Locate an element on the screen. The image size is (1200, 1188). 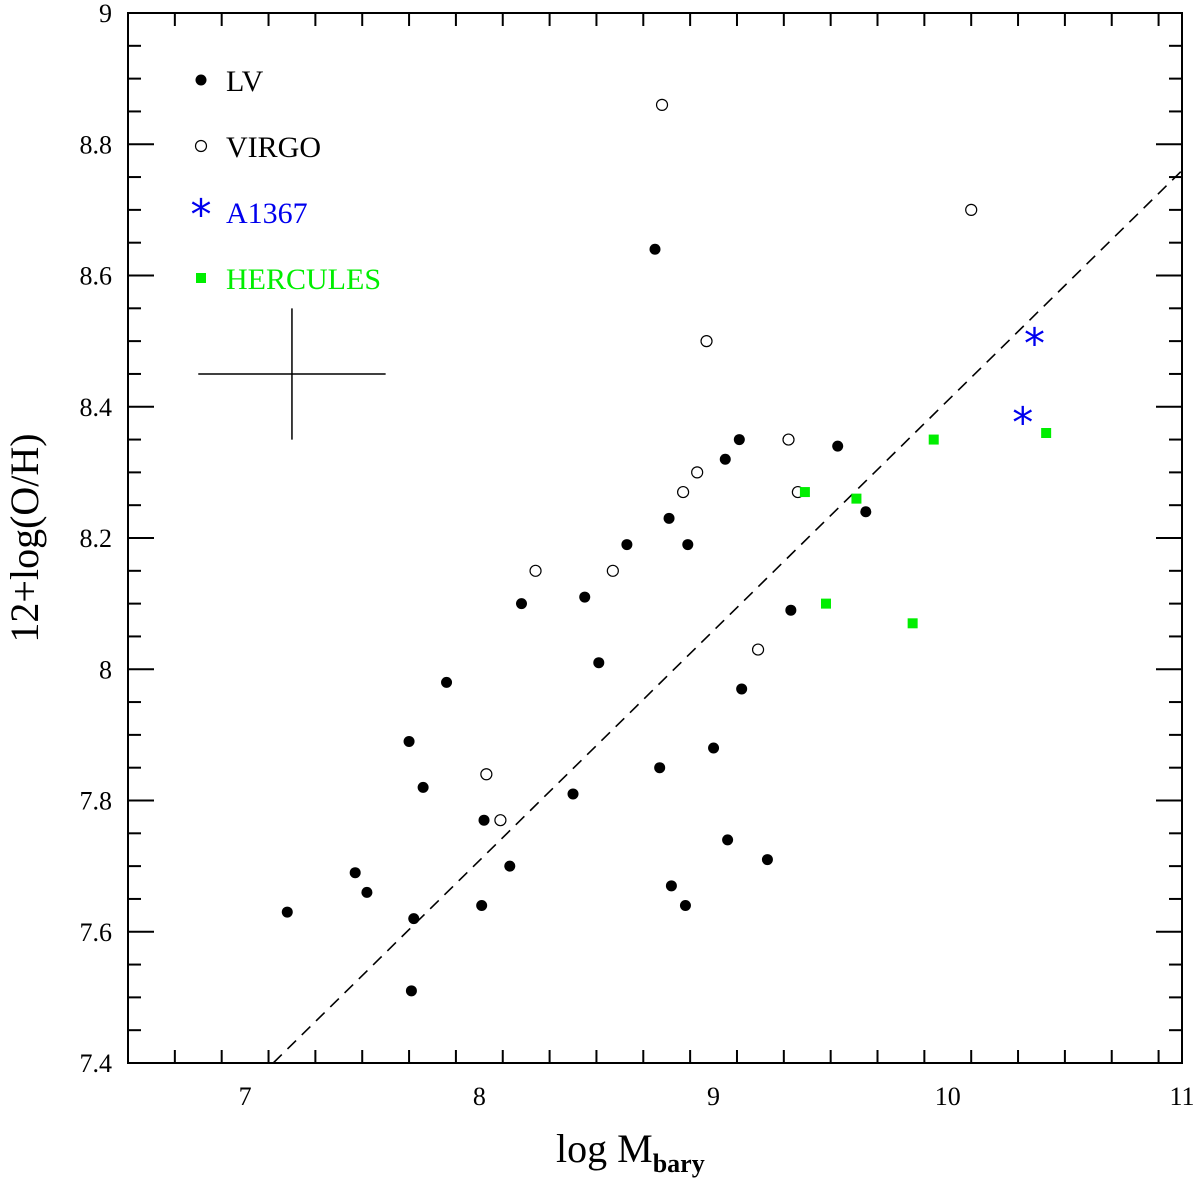
x-axis-title-sub: bary is located at coordinates (679, 1163).